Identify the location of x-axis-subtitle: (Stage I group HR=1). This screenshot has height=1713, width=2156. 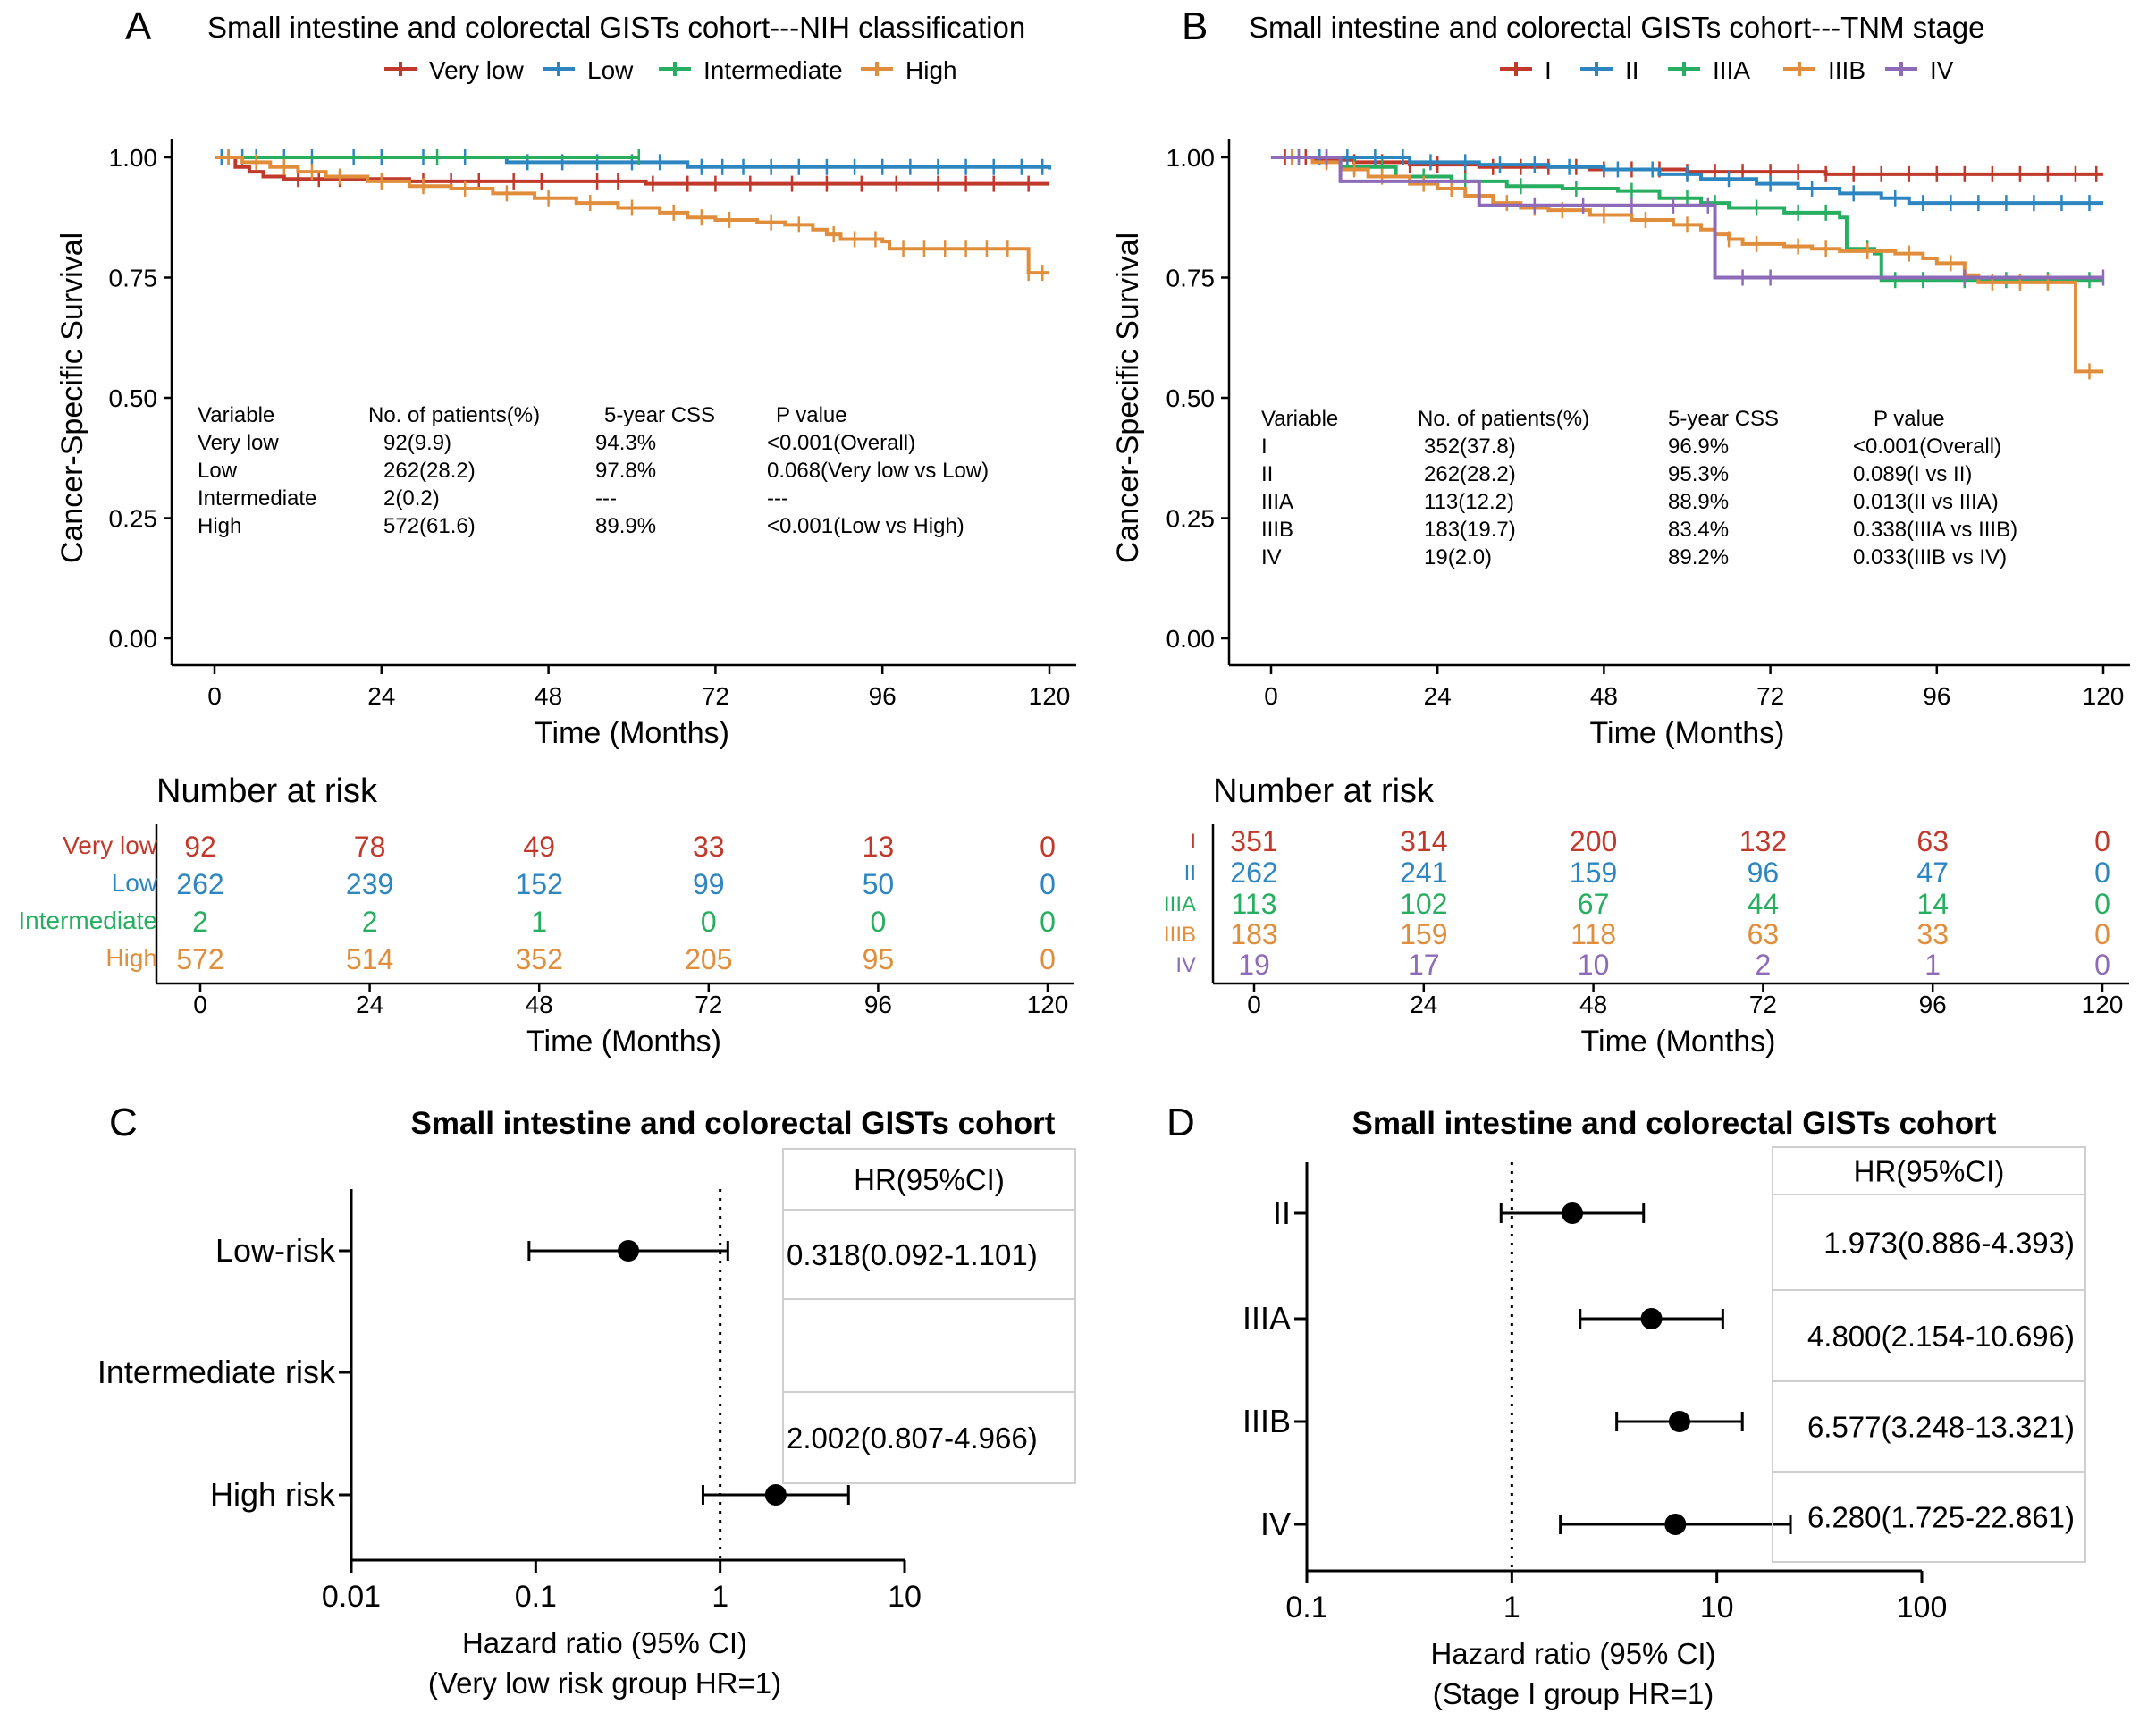
(1574, 1693).